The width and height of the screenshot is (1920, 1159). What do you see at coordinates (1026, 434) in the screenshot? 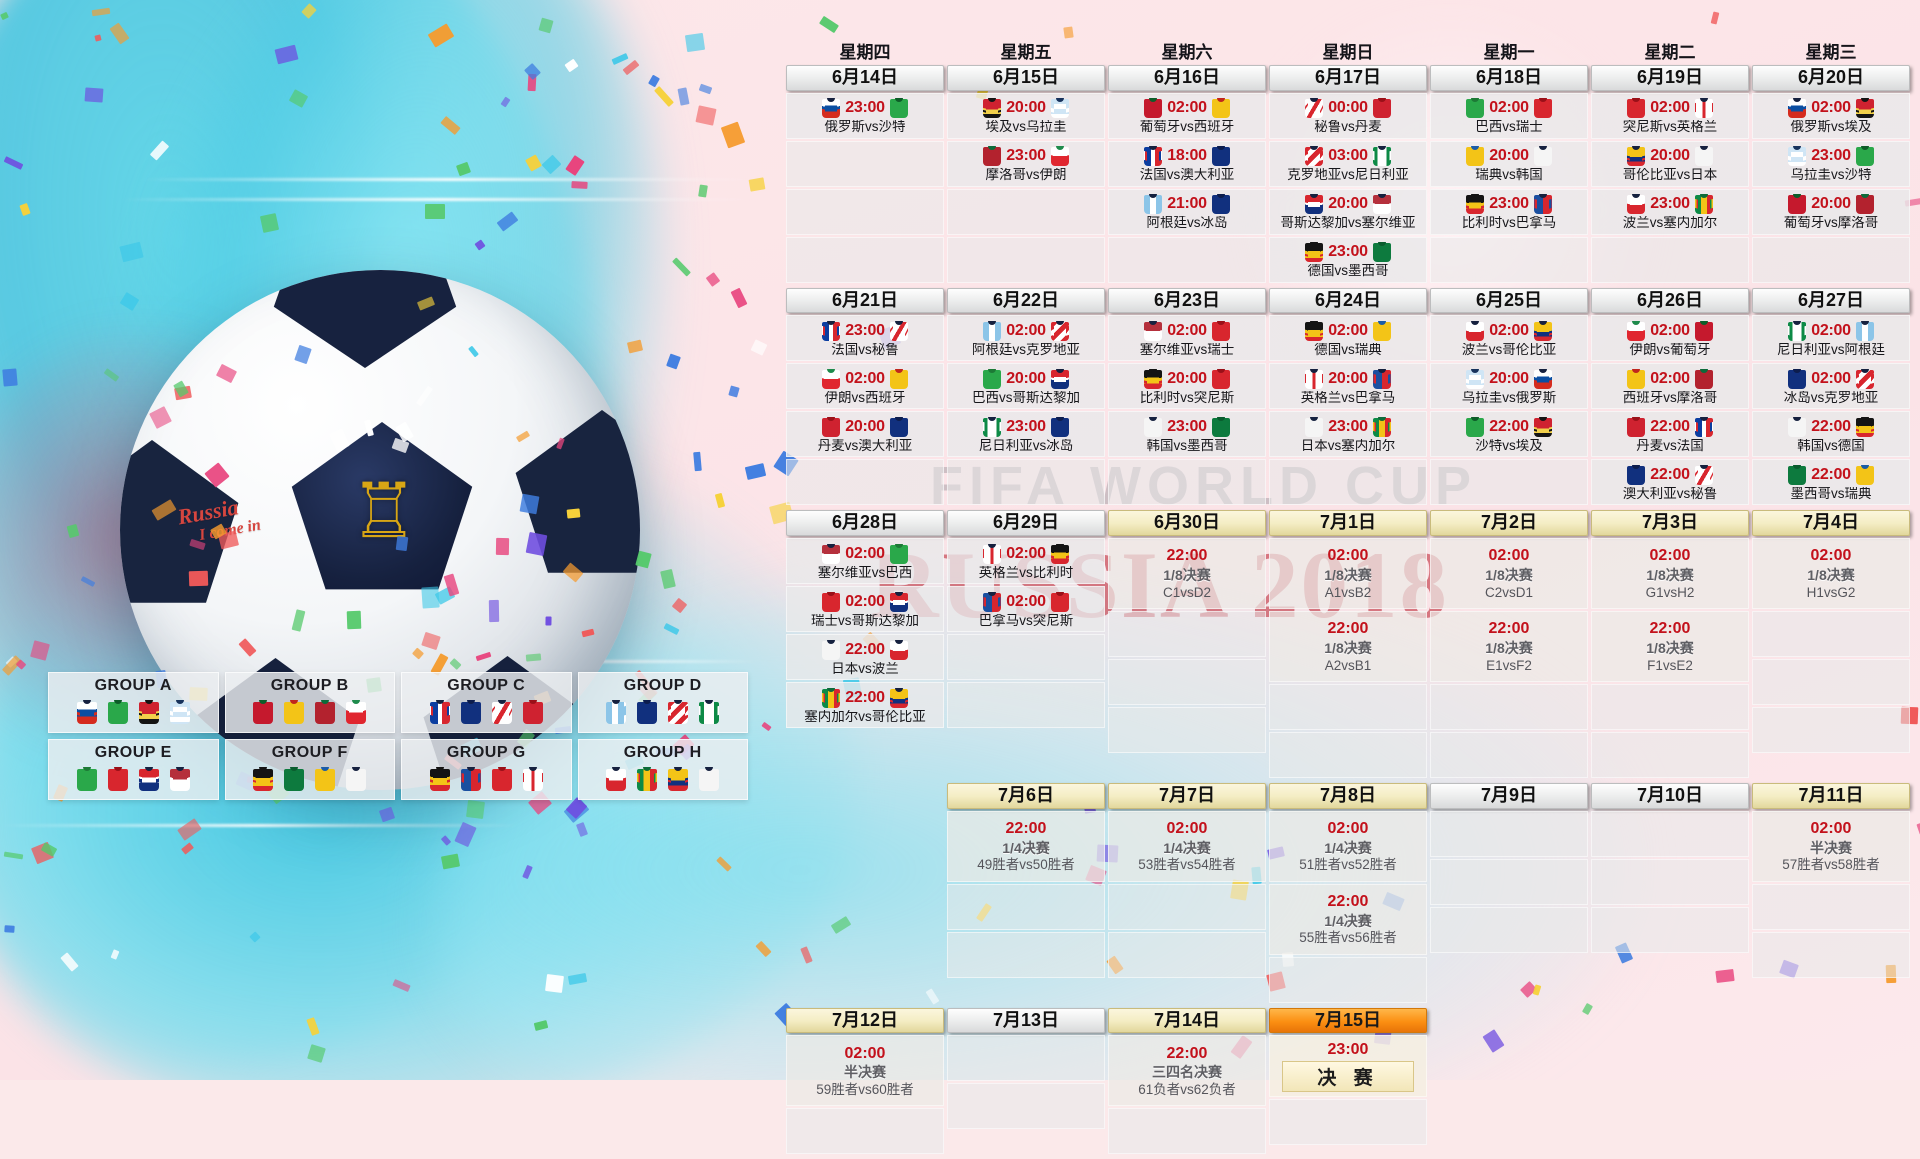
I see `match-cell: 23:00 尼日利亚vs冰岛` at bounding box center [1026, 434].